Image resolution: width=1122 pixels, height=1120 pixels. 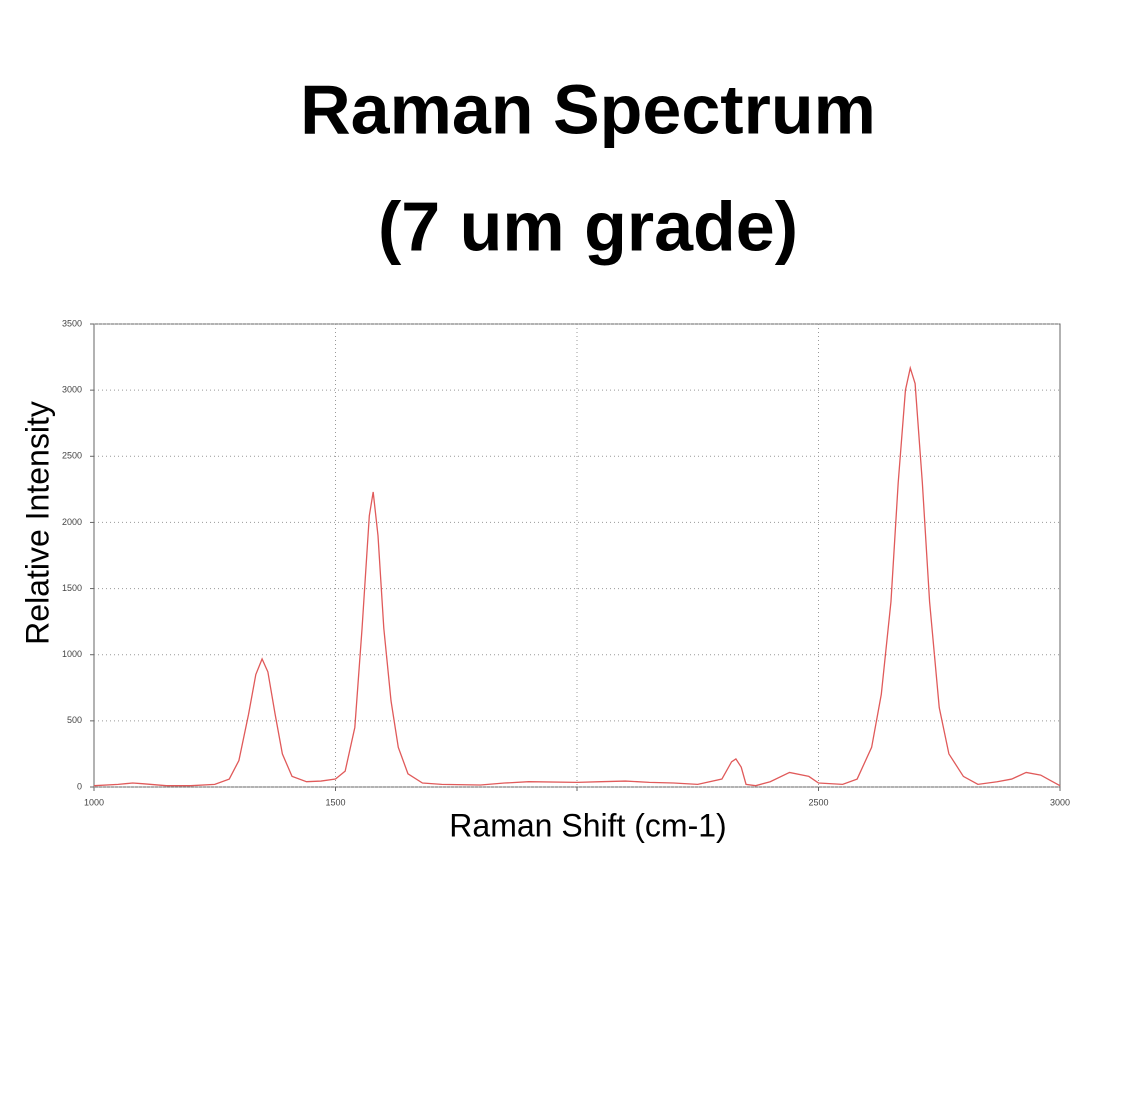 What do you see at coordinates (588, 226) in the screenshot?
I see `chart-title: (7 um grade)` at bounding box center [588, 226].